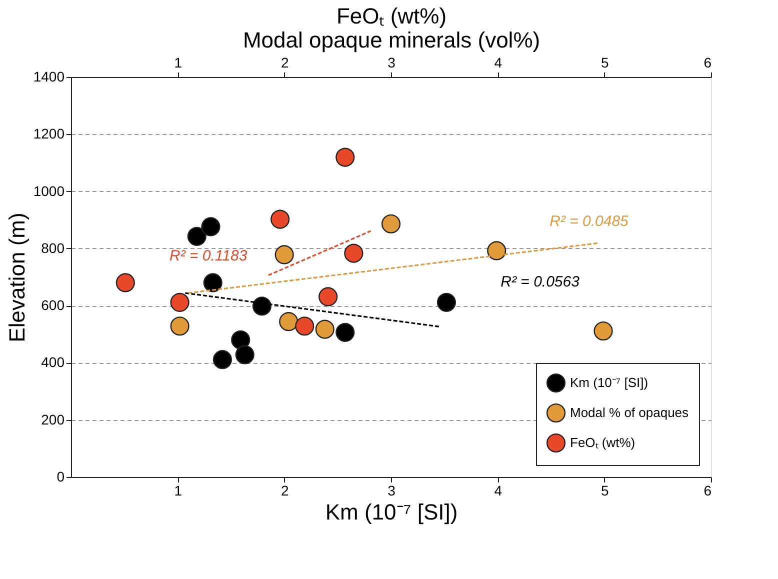 Image resolution: width=778 pixels, height=579 pixels. I want to click on x-tick-label: 1, so click(178, 490).